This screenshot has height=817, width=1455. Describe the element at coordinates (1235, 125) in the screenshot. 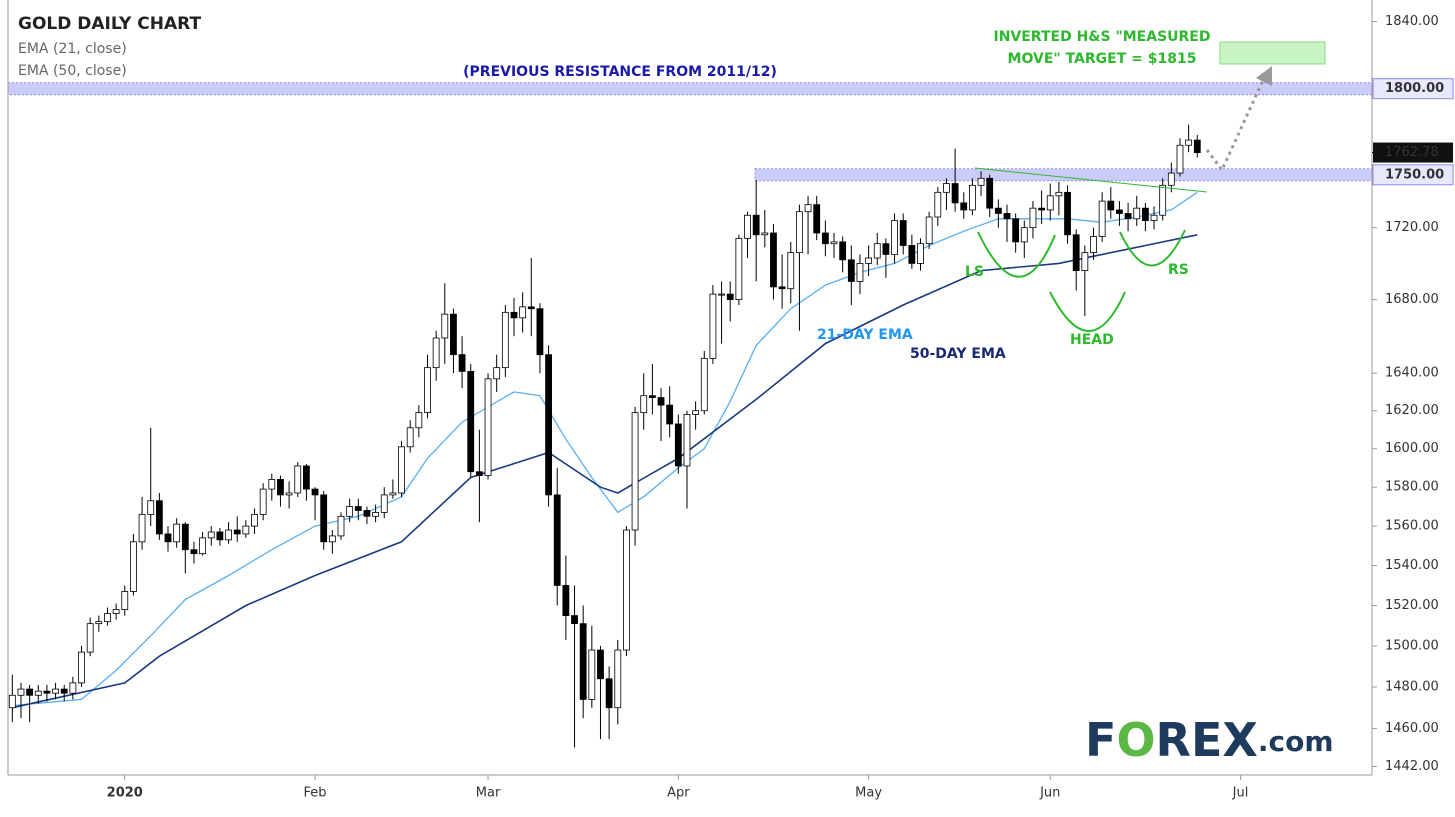

I see `projection-arrow` at that location.